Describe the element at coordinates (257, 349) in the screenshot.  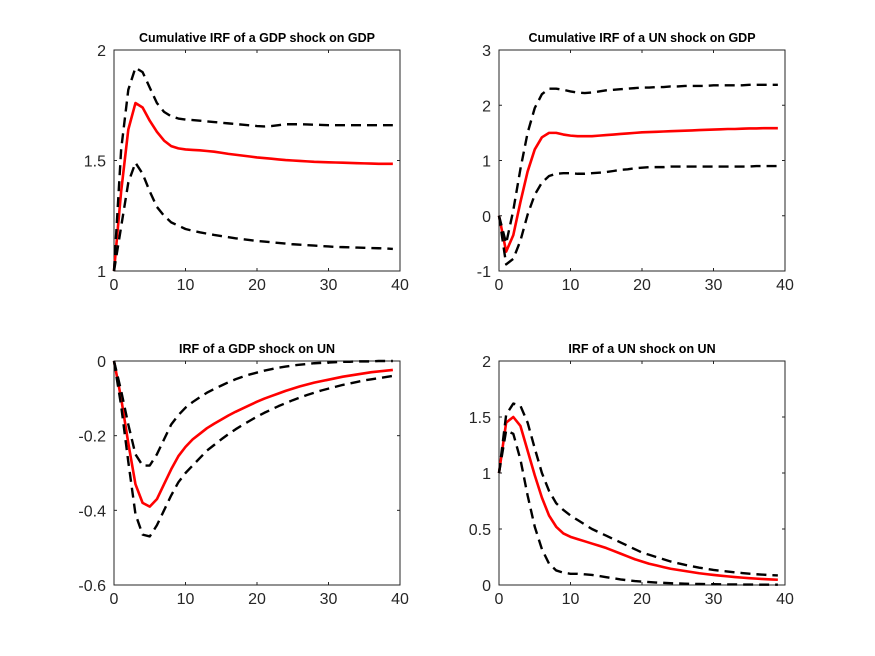
I see `chart-title: IRF of a GDP shock on UN` at that location.